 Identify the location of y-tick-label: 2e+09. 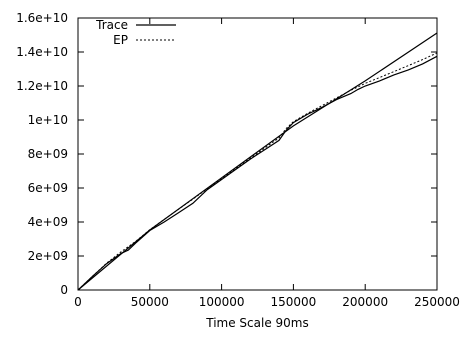
(48, 256).